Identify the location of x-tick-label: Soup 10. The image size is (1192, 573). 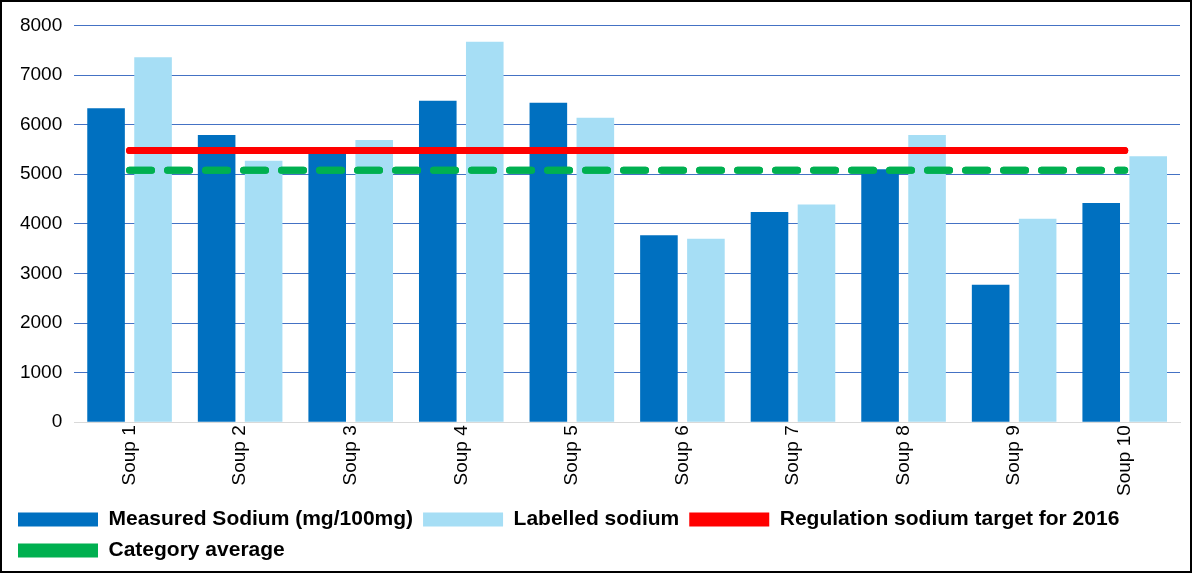
(1123, 461).